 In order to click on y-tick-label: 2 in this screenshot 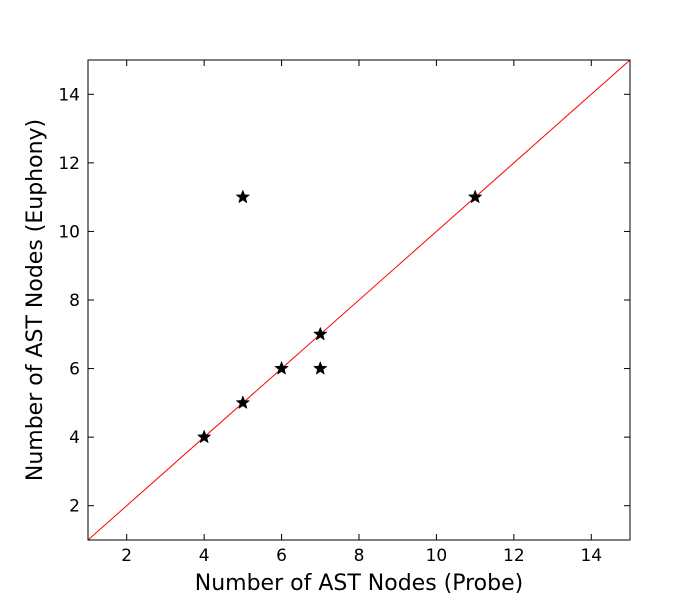, I will do `click(74, 507)`.